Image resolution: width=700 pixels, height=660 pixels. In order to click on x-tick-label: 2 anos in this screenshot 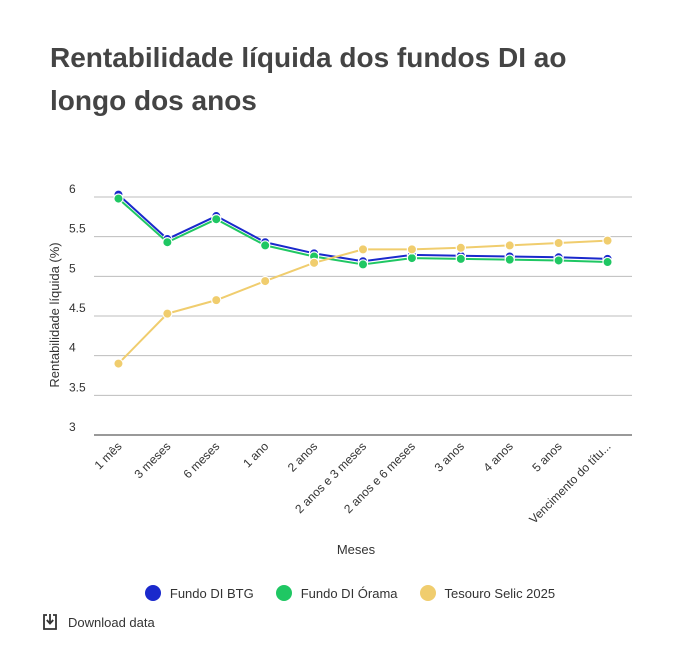, I will do `click(302, 456)`.